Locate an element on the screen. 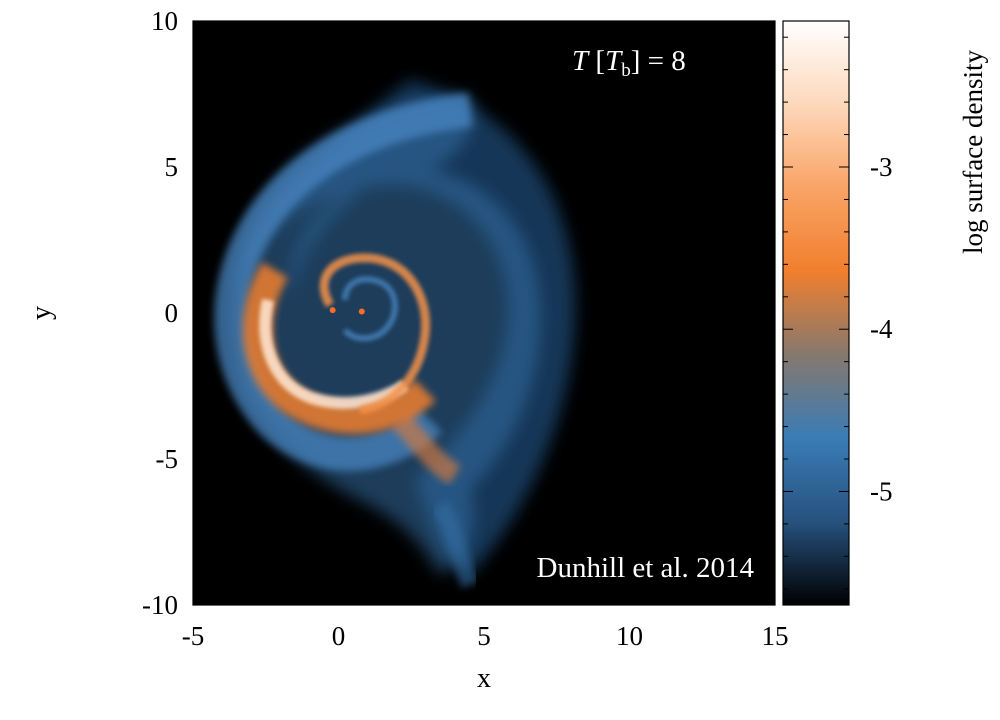 This screenshot has height=720, width=1000. time-annotation: T [Tb] = 8 is located at coordinates (629, 63).